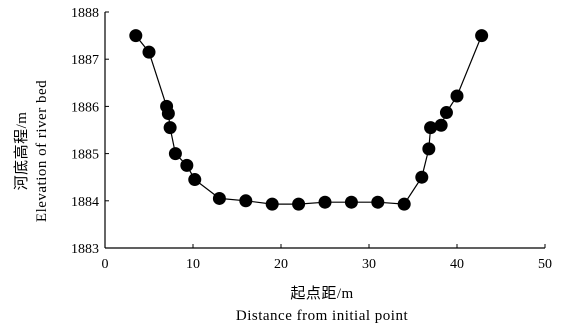 This screenshot has width=569, height=324. I want to click on x-tick-label: 20, so click(281, 264).